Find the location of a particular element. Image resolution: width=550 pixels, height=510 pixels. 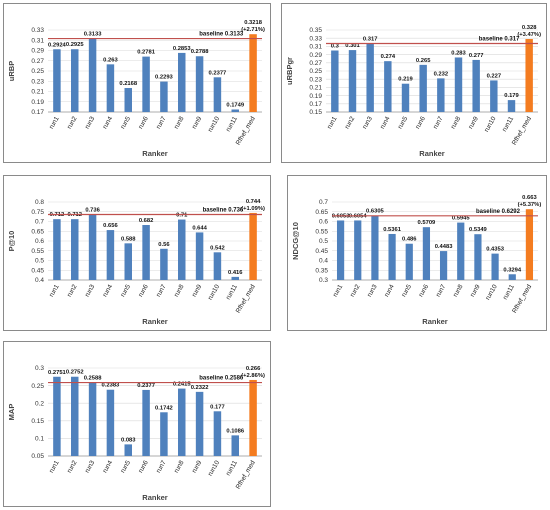

data-label: 0.744 is located at coordinates (253, 202).